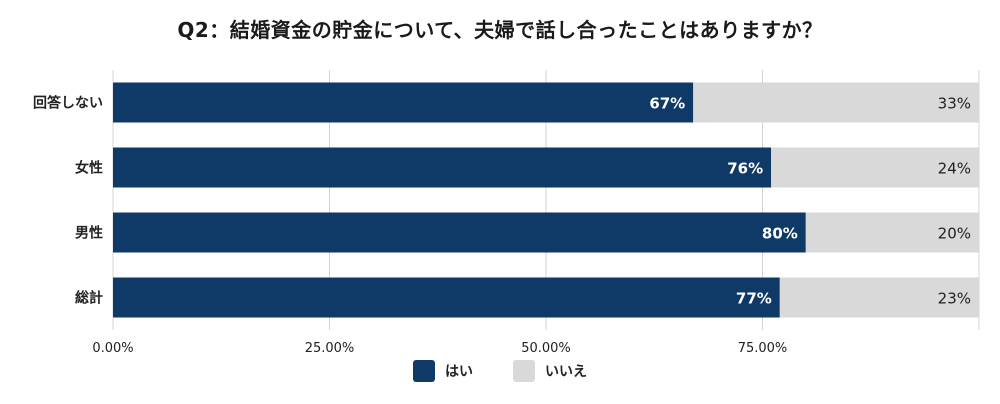 This screenshot has height=404, width=1000. Describe the element at coordinates (459, 372) in the screenshot. I see `legend-label-yes: はい` at that location.